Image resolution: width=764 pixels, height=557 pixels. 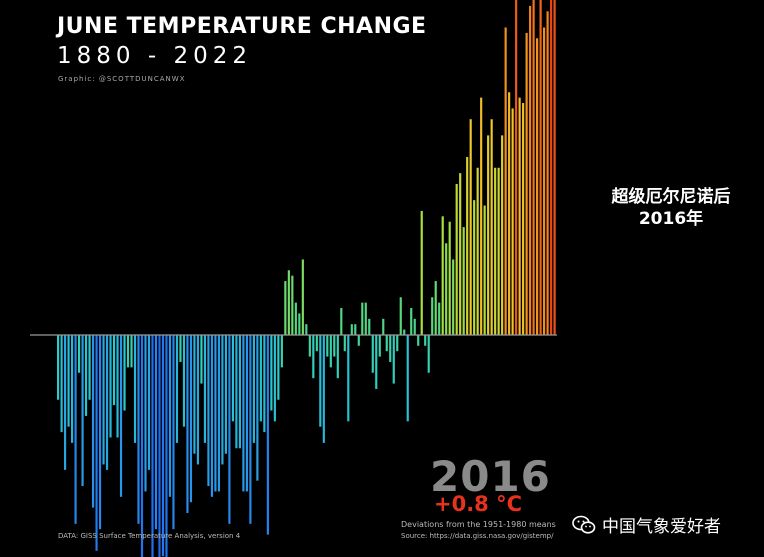 What do you see at coordinates (236, 392) in the screenshot?
I see `bar-1931` at bounding box center [236, 392].